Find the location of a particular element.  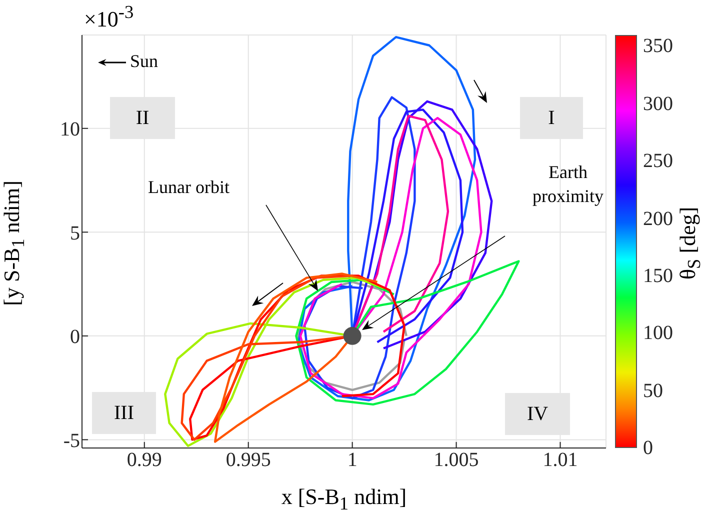

color-bar-label: 50 is located at coordinates (653, 390).